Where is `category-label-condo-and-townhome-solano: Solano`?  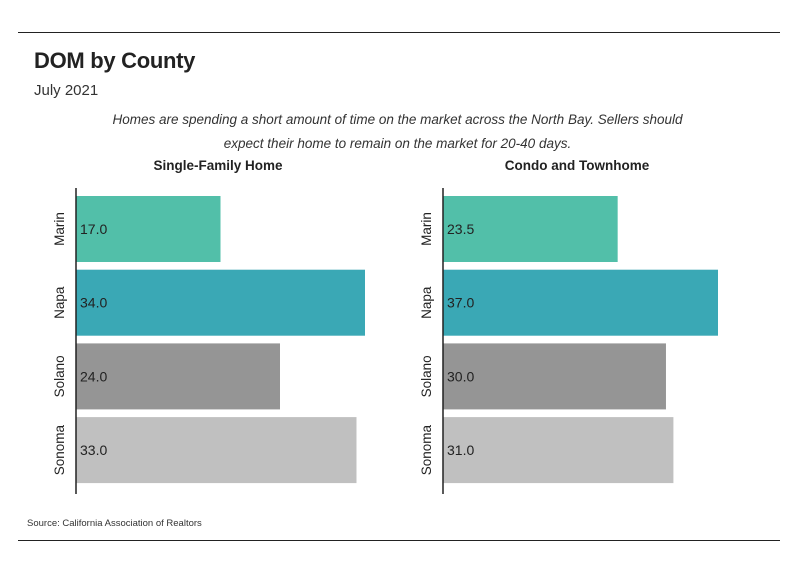 category-label-condo-and-townhome-solano: Solano is located at coordinates (426, 376).